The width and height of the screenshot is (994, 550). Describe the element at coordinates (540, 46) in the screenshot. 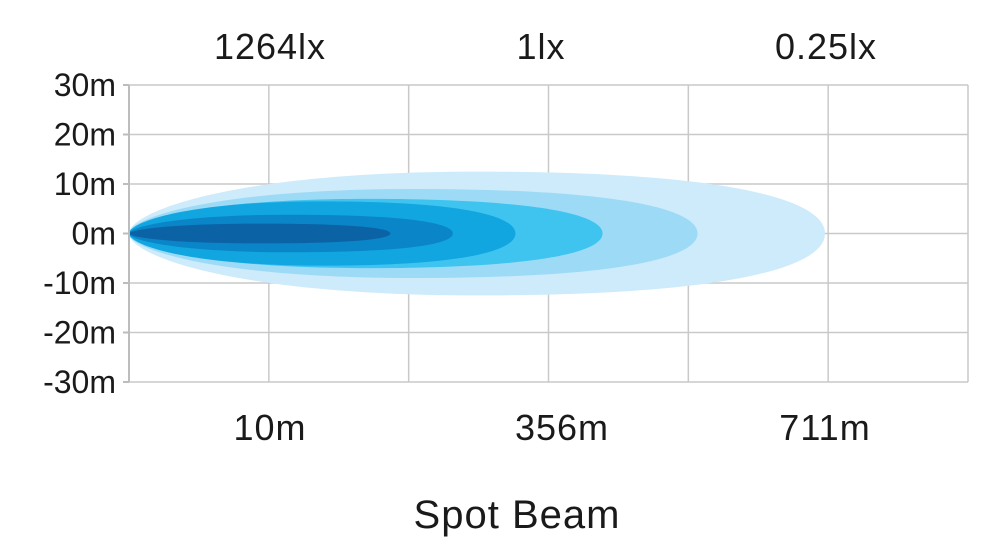

I see `top-lux-label: 1lx` at that location.